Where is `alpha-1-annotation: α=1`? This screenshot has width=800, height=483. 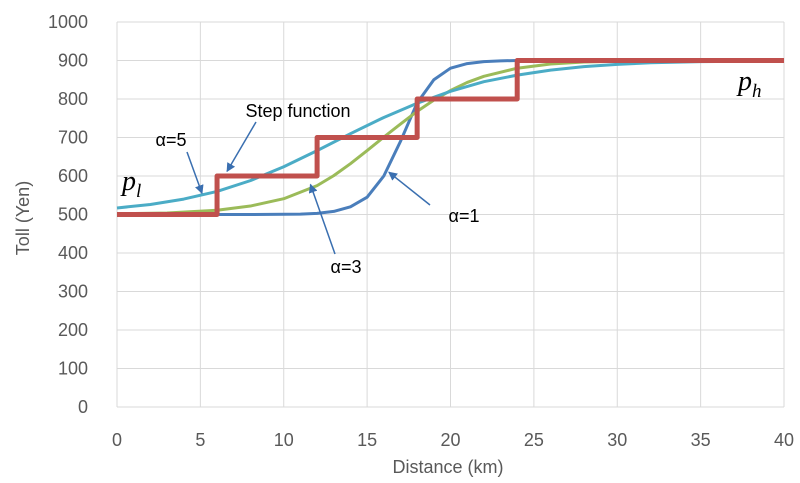 alpha-1-annotation: α=1 is located at coordinates (464, 216).